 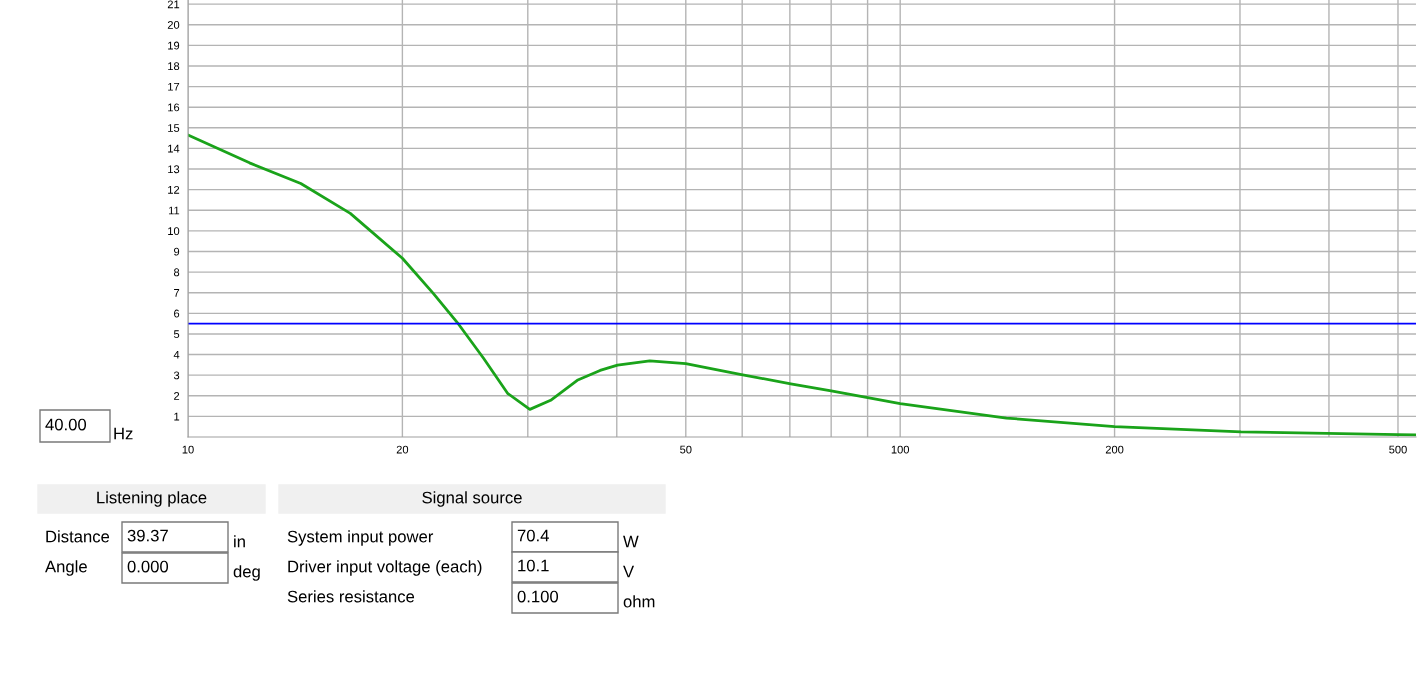 What do you see at coordinates (188, 449) in the screenshot?
I see `x-tick-label: 10` at bounding box center [188, 449].